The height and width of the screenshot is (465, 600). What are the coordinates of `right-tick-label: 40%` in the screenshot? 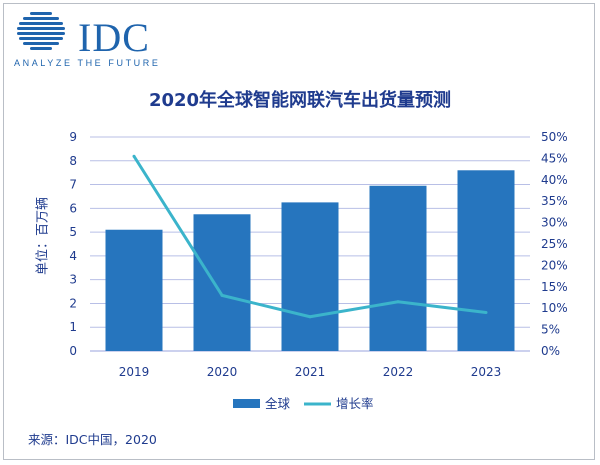 It's located at (554, 180).